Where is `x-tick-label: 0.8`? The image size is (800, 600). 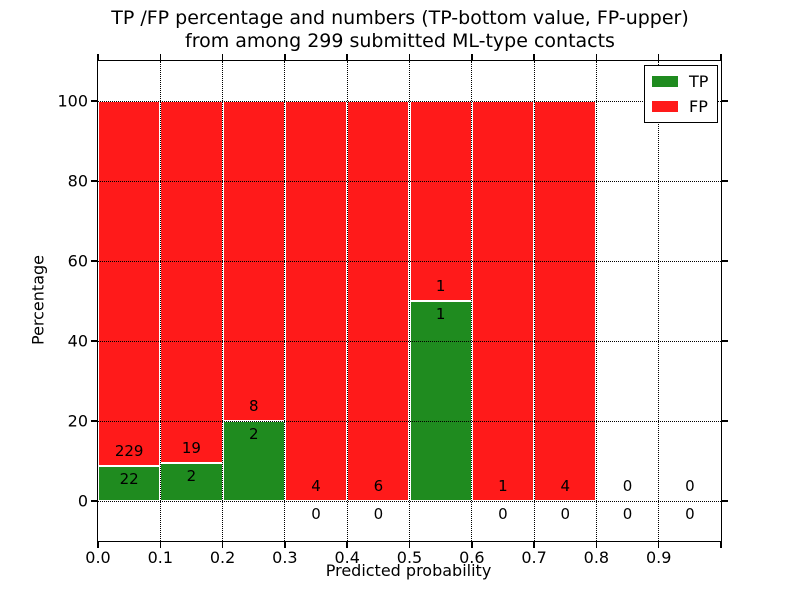 x-tick-label: 0.8 is located at coordinates (596, 557).